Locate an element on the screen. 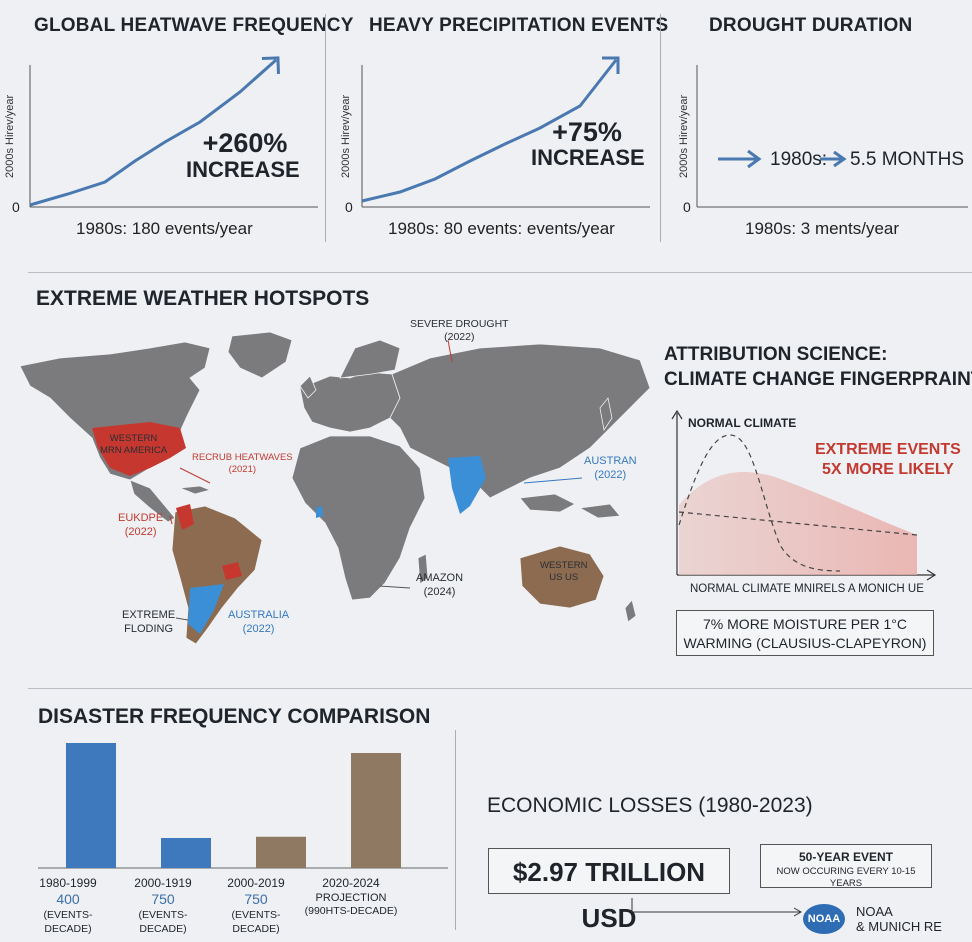 Image resolution: width=972 pixels, height=942 pixels. panel-caption: 1980s: 3 ments/year is located at coordinates (822, 228).